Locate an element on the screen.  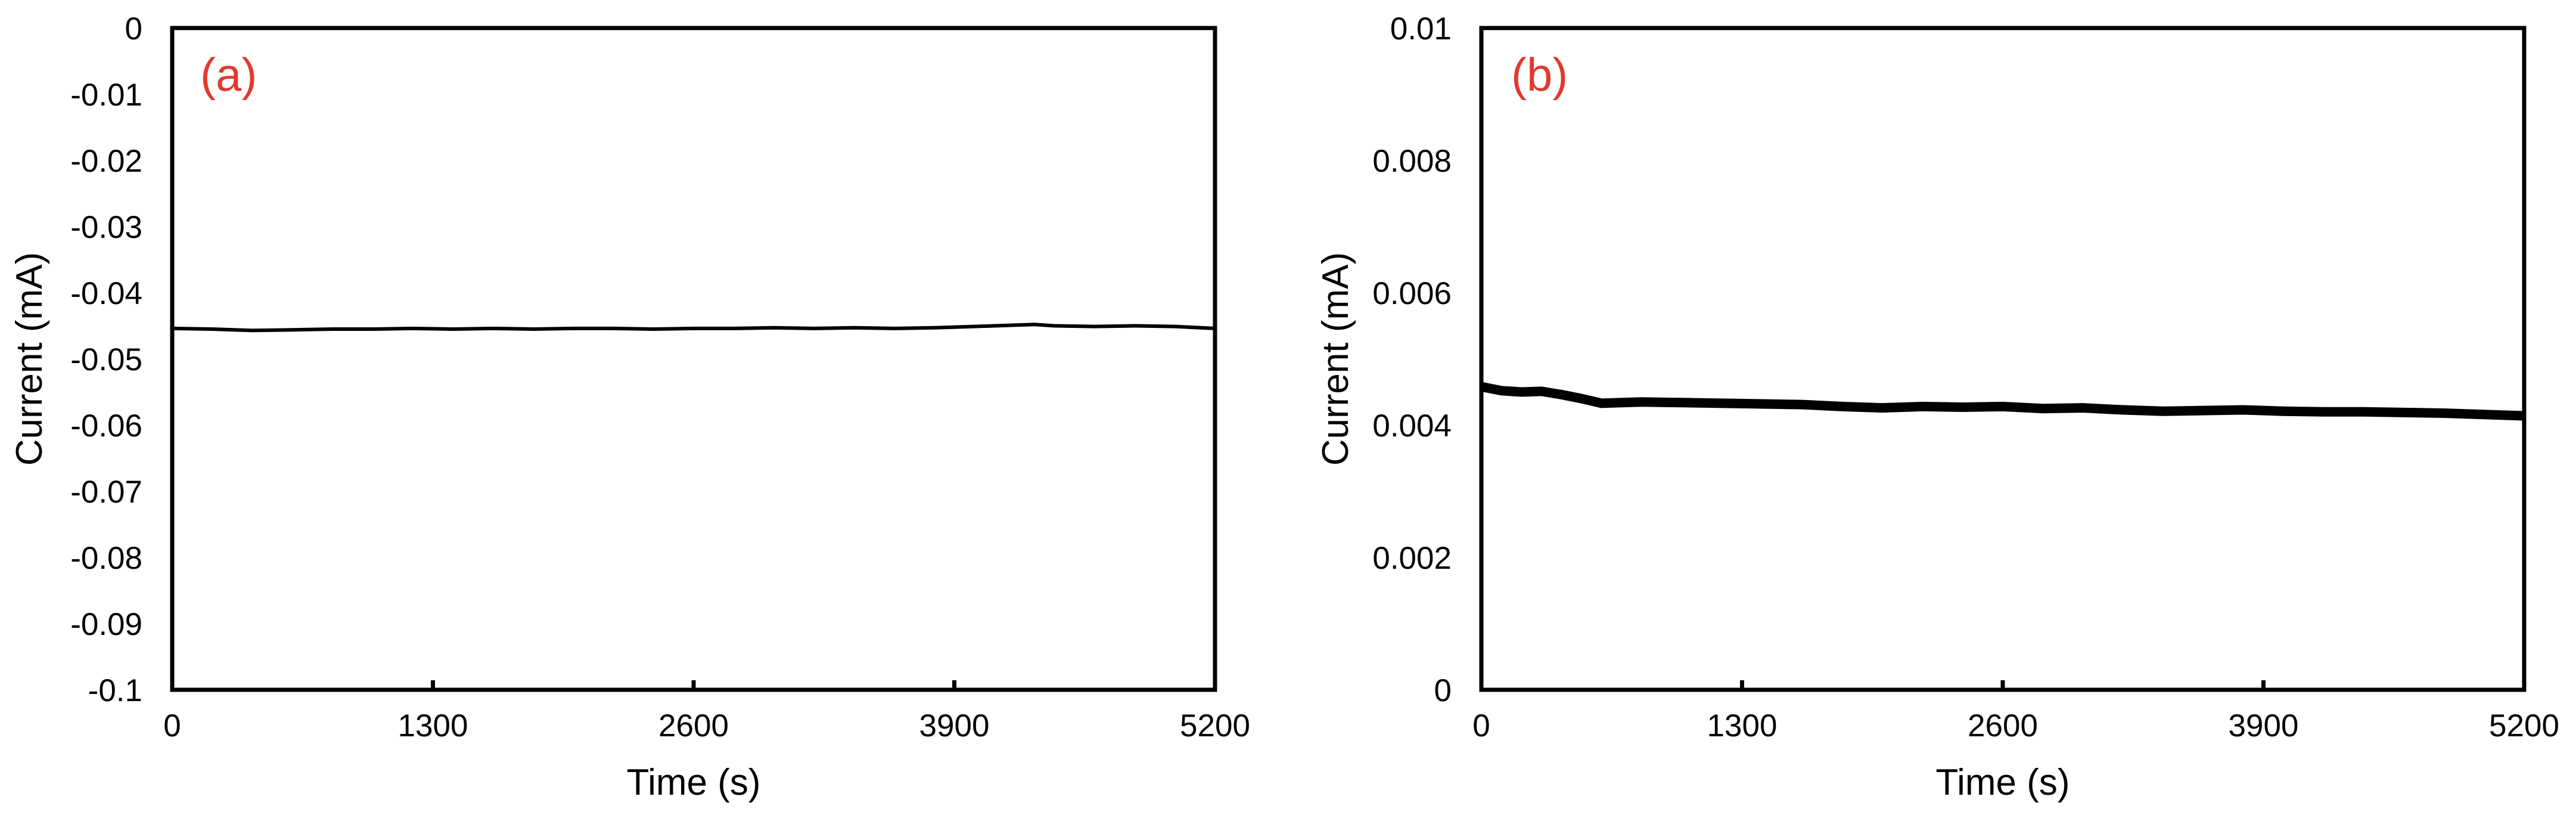
panel-b-series-line is located at coordinates (2003, 402).